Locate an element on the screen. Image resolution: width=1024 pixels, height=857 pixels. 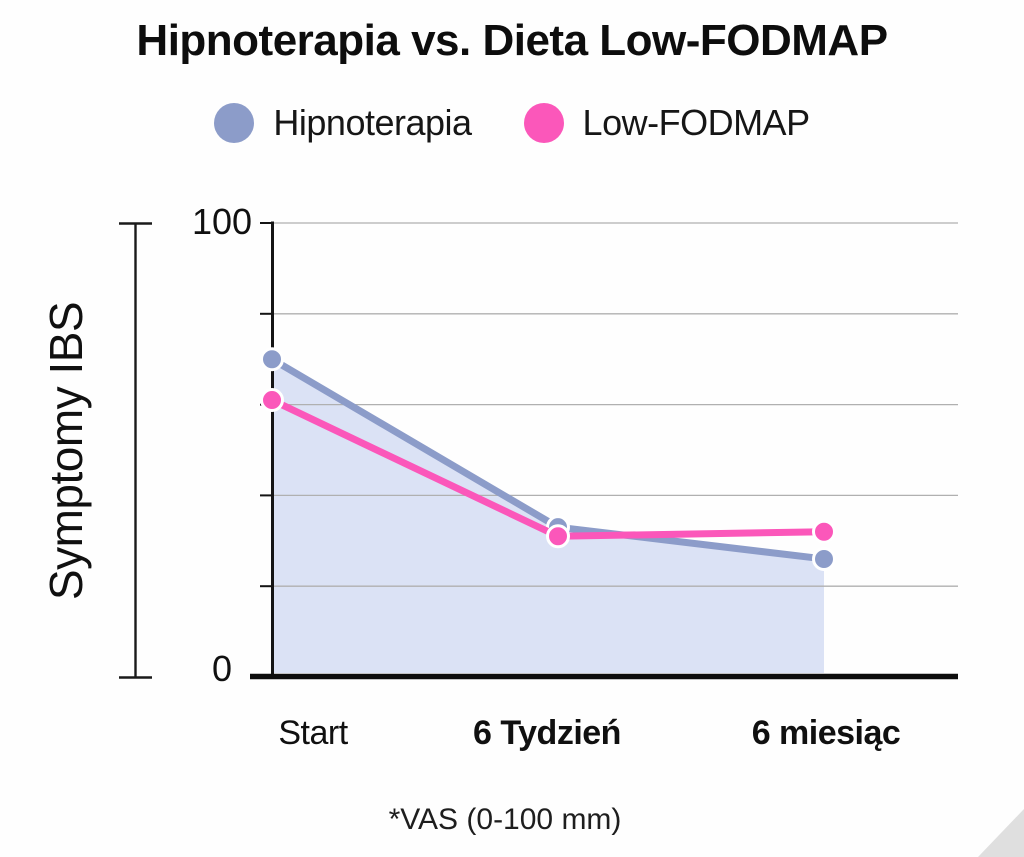
legend: Hipnoterapia Low-FODMAP is located at coordinates (512, 123).